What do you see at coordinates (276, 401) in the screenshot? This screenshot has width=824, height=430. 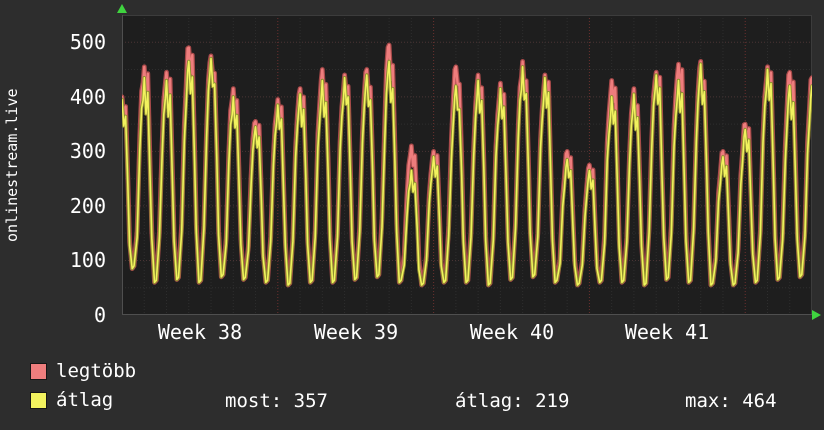 I see `stat-most: most: 357` at bounding box center [276, 401].